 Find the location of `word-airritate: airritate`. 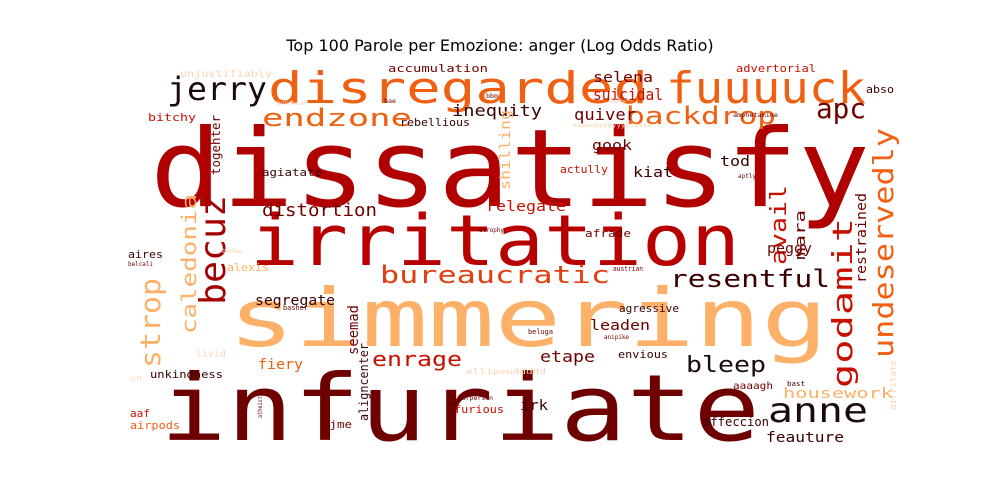

word-airritate: airritate is located at coordinates (894, 385).